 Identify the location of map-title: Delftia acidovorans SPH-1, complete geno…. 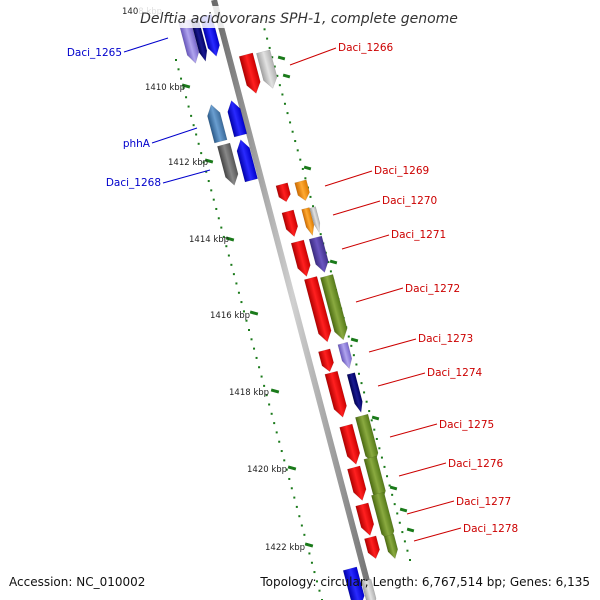
(299, 19).